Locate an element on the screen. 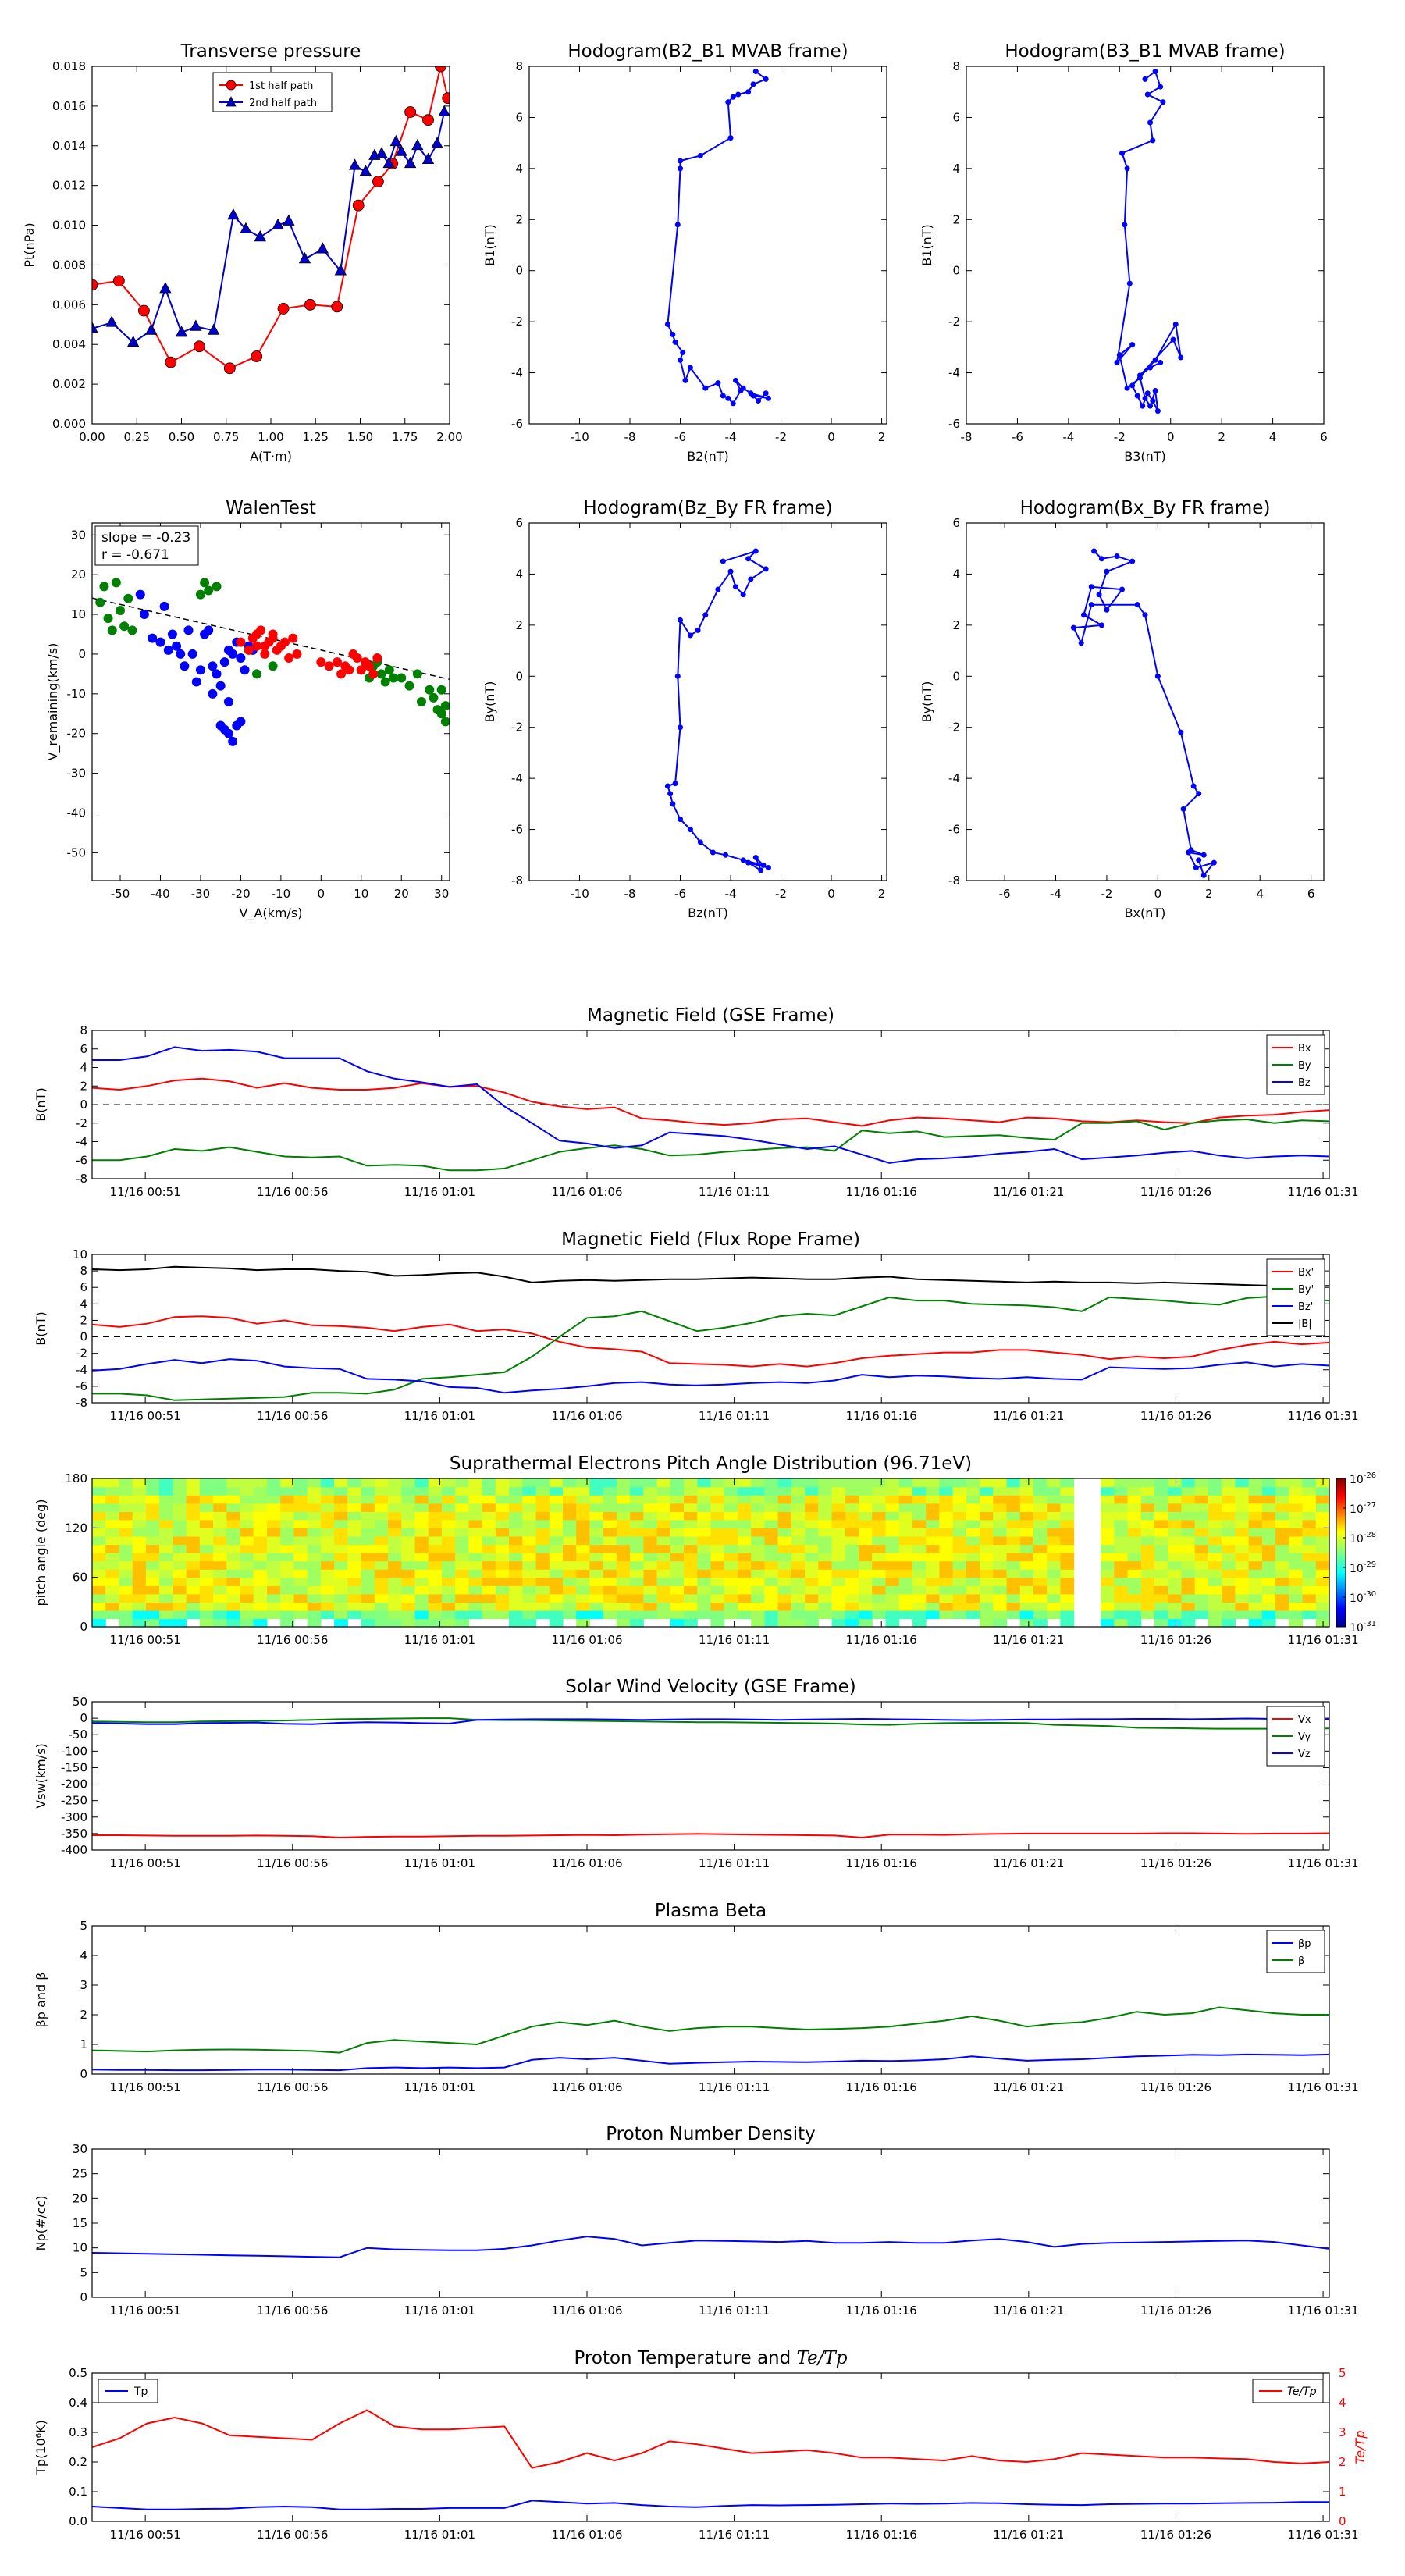 This screenshot has height=2576, width=1405. colorbar-label-base: 10 is located at coordinates (1357, 1628).